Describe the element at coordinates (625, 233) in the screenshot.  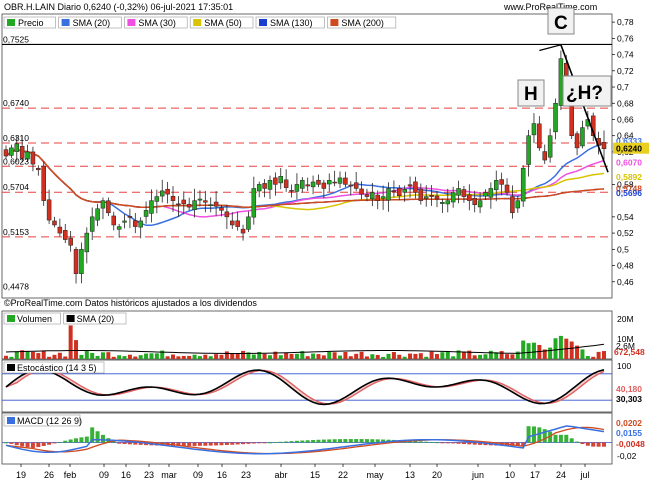
I see `price-tick-label-11: 0,52` at that location.